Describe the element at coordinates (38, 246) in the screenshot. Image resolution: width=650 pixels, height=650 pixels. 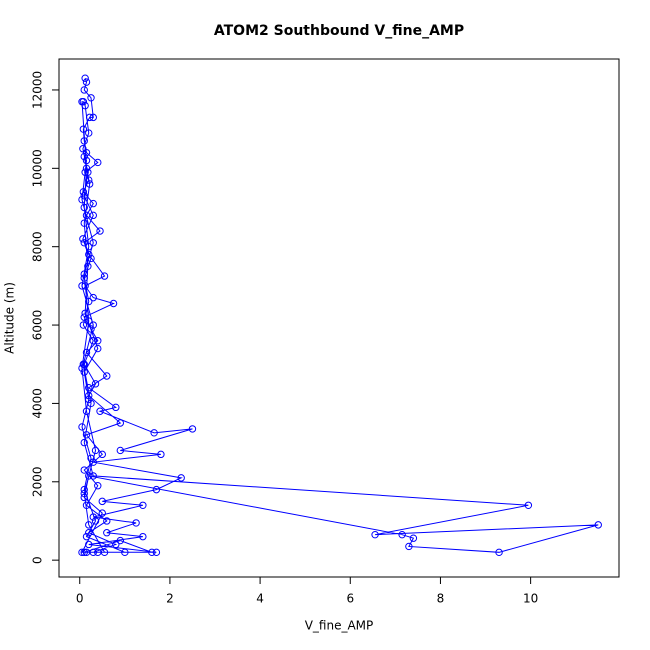
I see `y-tick-label: 8000` at that location.